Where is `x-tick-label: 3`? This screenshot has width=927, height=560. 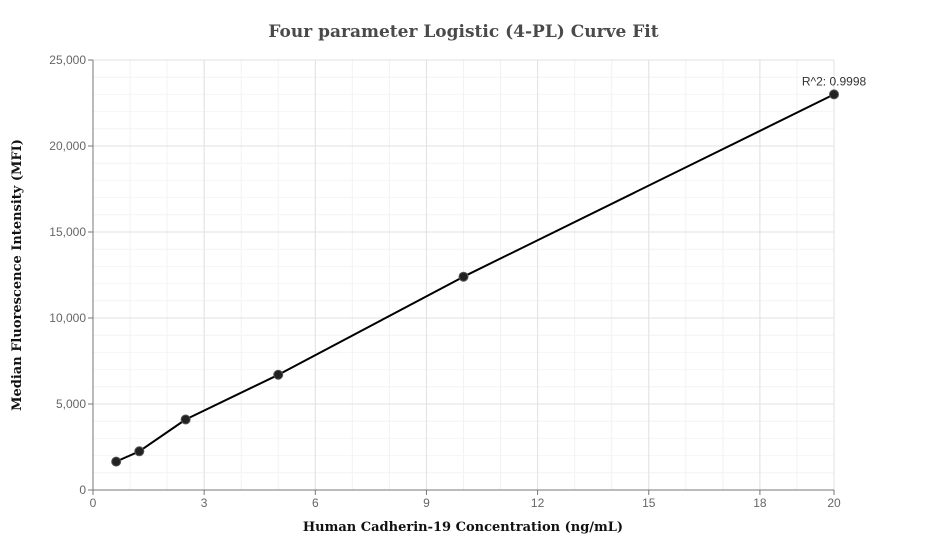
x-tick-label: 3 is located at coordinates (204, 503).